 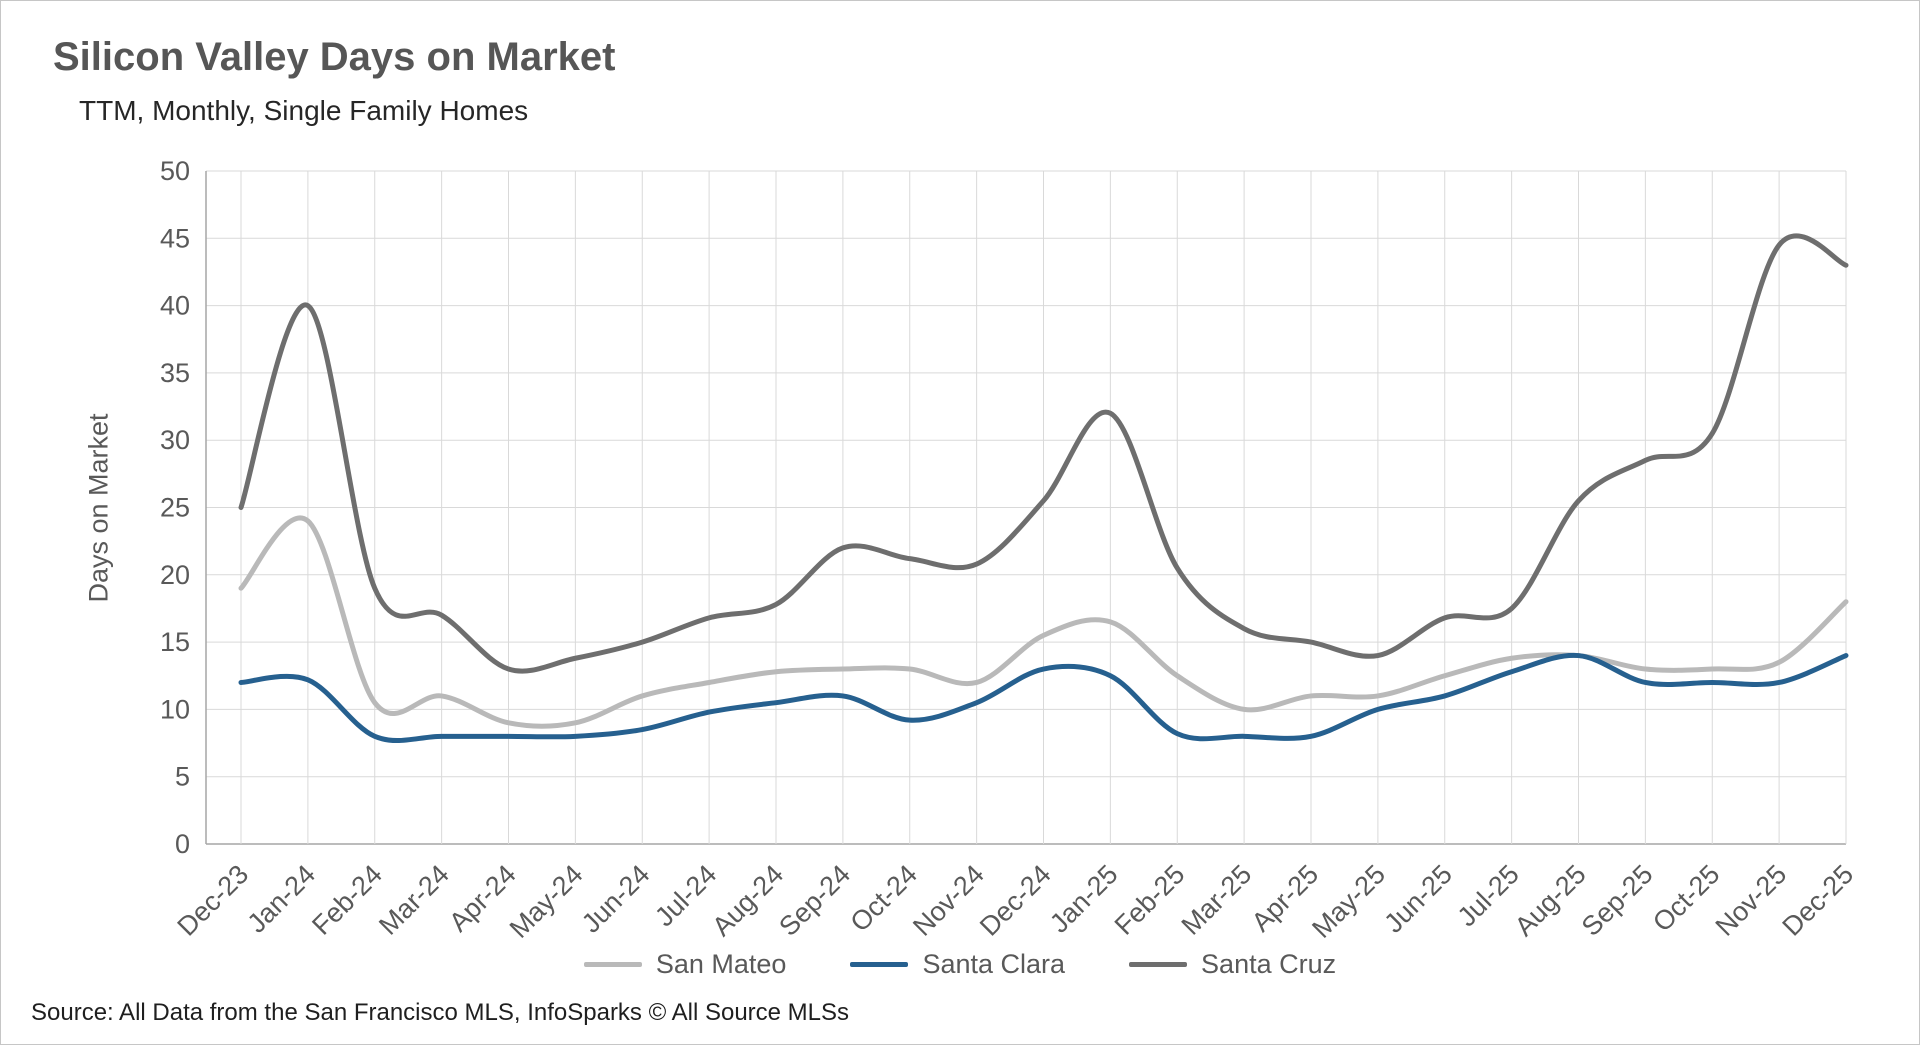 I want to click on x-tick-label: Feb-24, so click(x=347, y=900).